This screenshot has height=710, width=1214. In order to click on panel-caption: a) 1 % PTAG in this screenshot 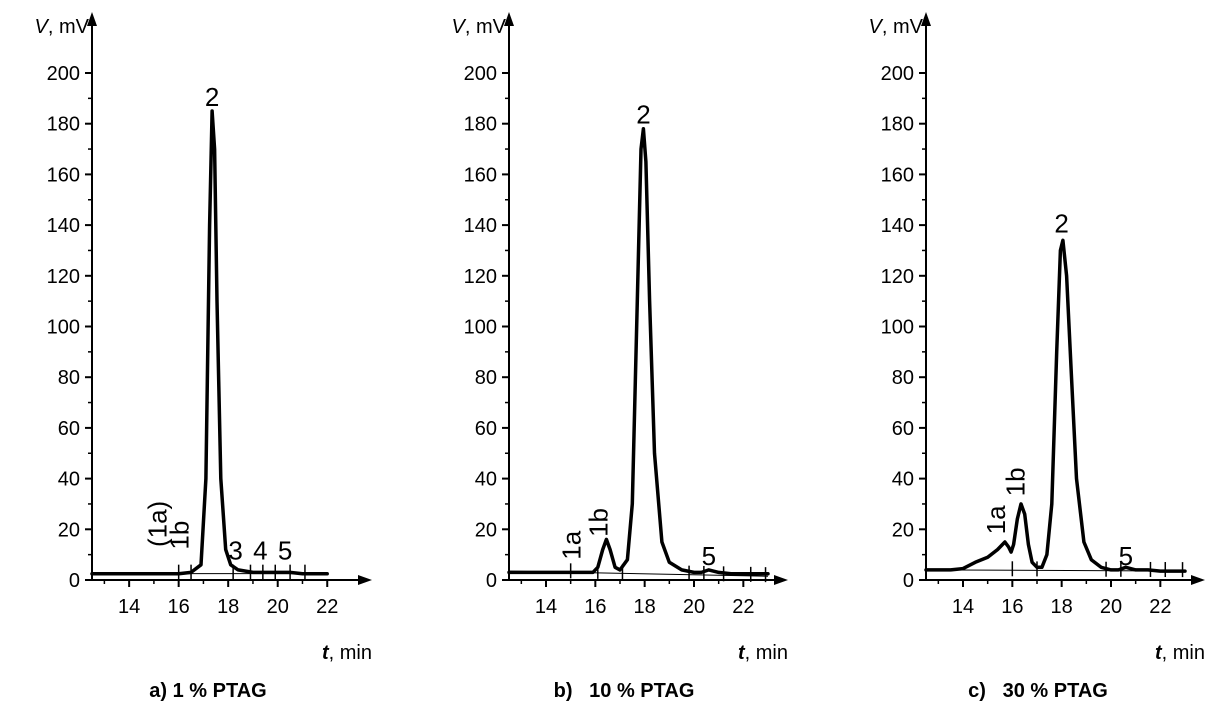, I will do `click(207, 691)`.